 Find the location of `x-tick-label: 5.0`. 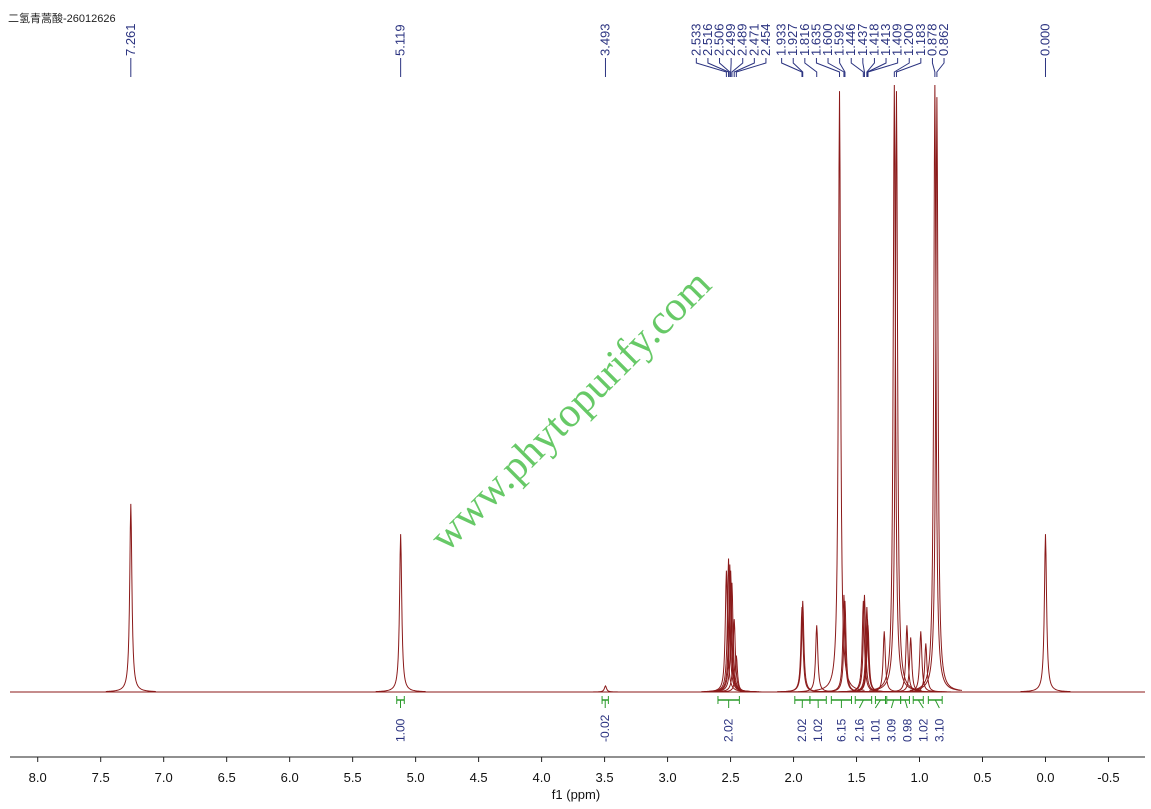

x-tick-label: 5.0 is located at coordinates (416, 777).